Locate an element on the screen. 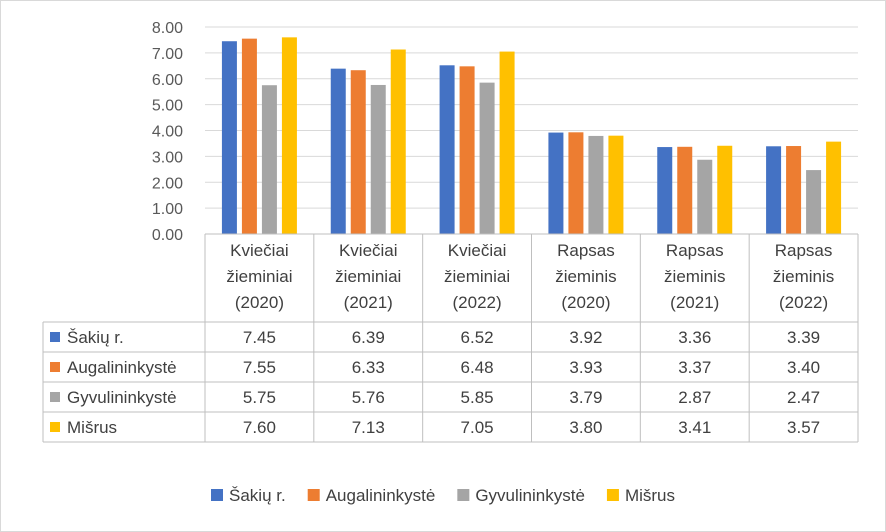 This screenshot has width=886, height=532. y-tick-label: 4.00 is located at coordinates (167, 132).